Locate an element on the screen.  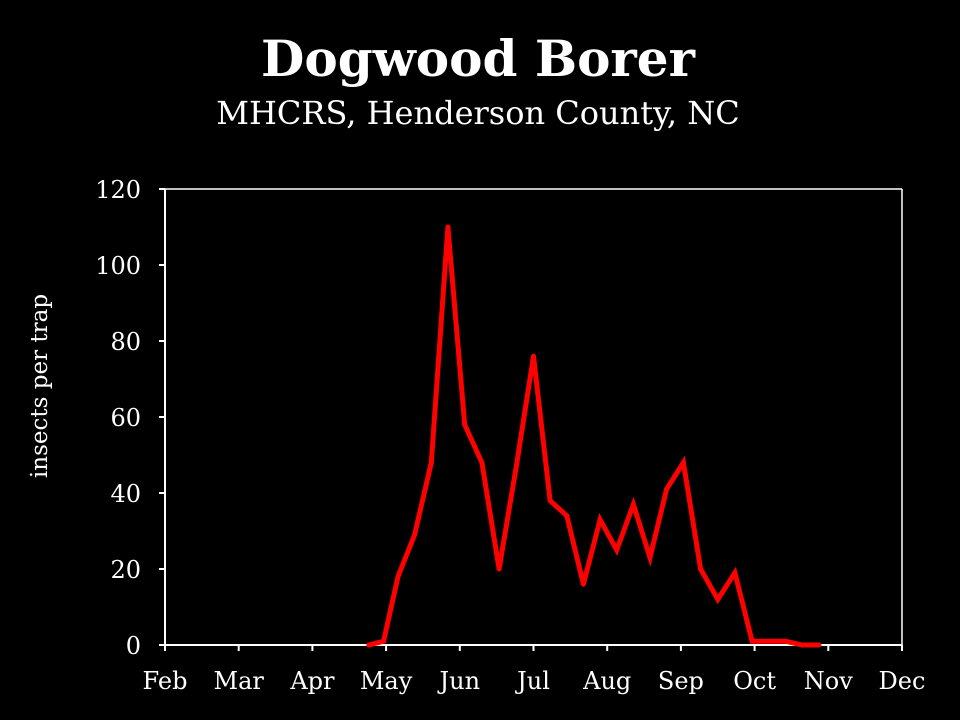
y-tick-label: 80 is located at coordinates (125, 342).